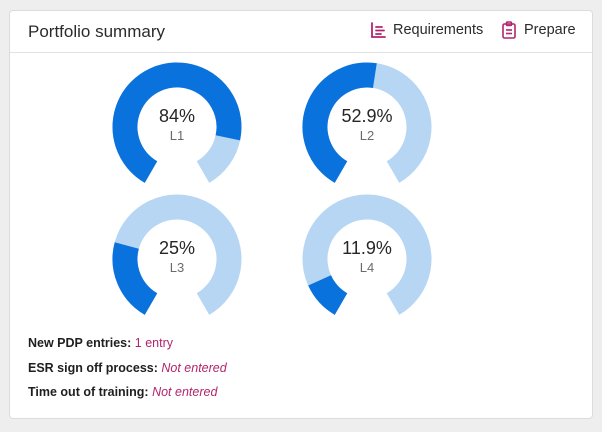 The width and height of the screenshot is (602, 432). I want to click on gauge-l2: 52.9% L2, so click(367, 127).